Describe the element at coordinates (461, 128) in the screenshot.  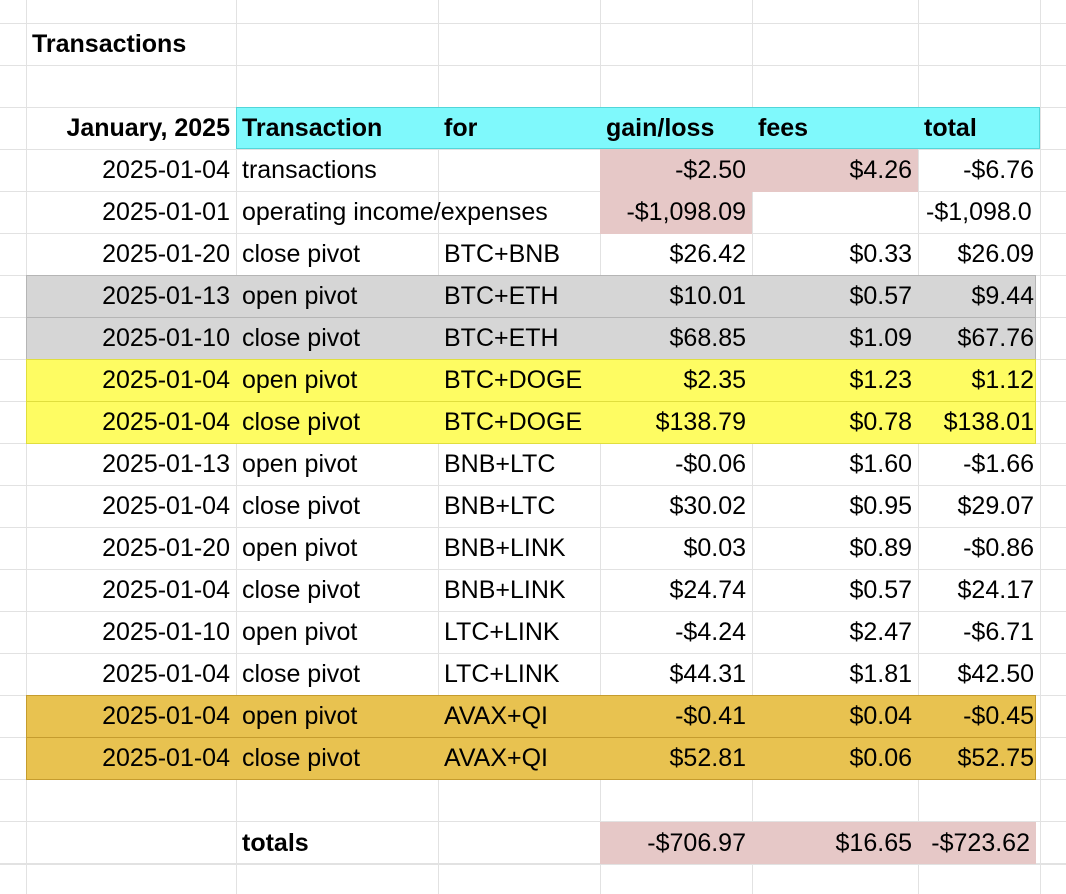
I see `header-for: for` at that location.